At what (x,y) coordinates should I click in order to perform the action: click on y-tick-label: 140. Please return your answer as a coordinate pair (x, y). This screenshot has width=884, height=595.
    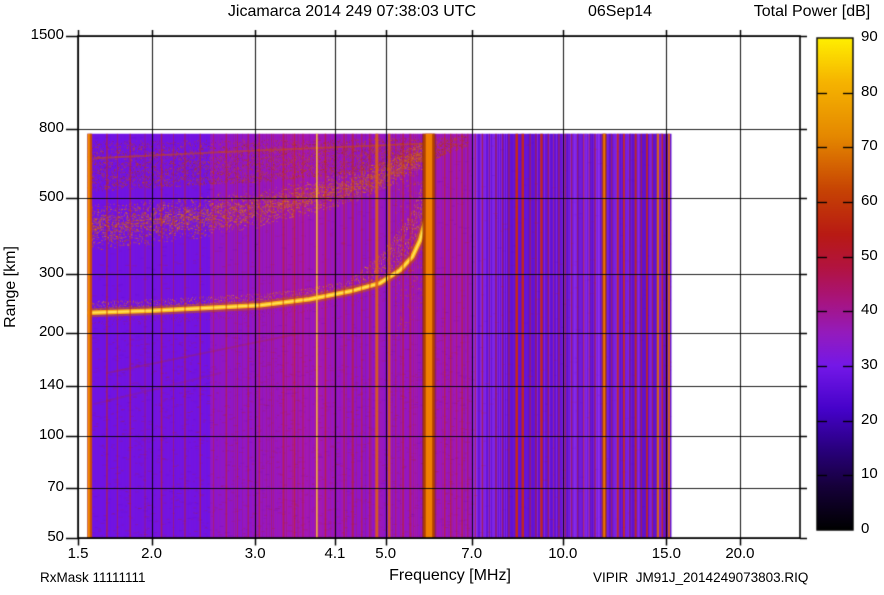
    Looking at the image, I should click on (51, 385).